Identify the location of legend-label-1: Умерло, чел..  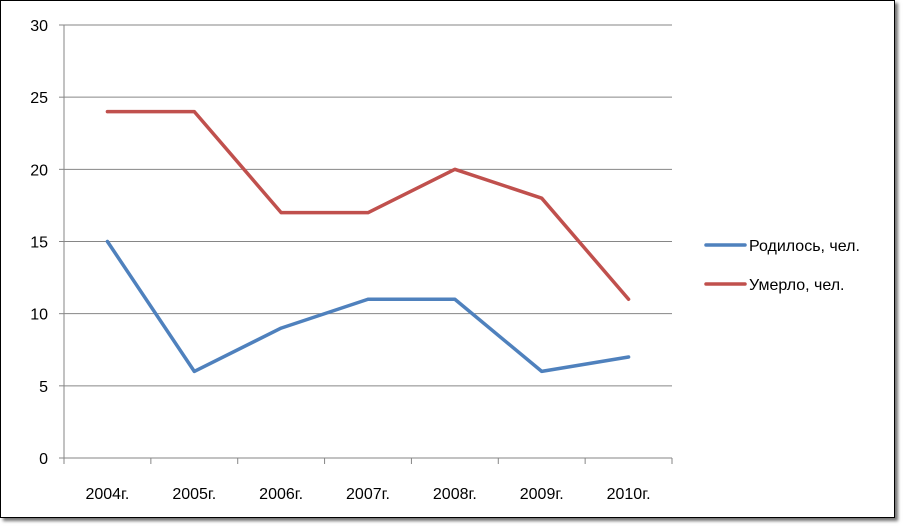
(796, 285).